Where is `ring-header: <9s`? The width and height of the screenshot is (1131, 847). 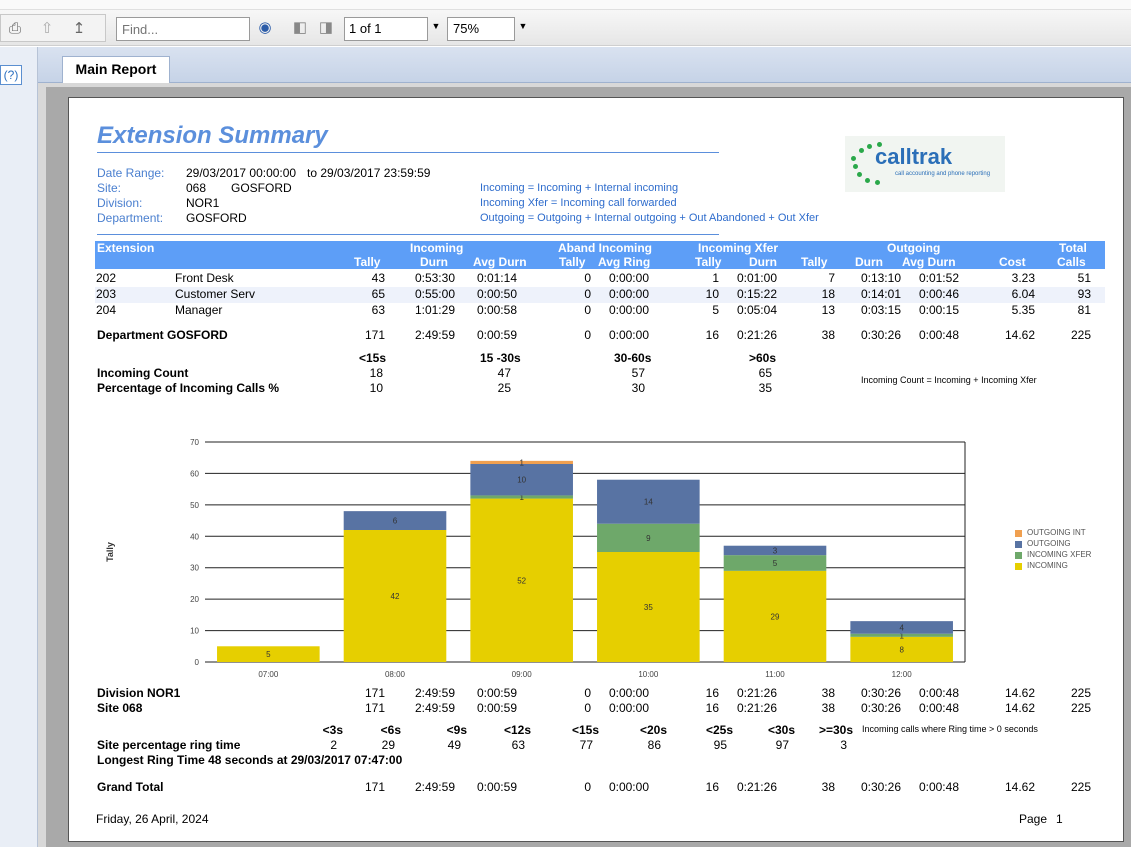 ring-header: <9s is located at coordinates (456, 730).